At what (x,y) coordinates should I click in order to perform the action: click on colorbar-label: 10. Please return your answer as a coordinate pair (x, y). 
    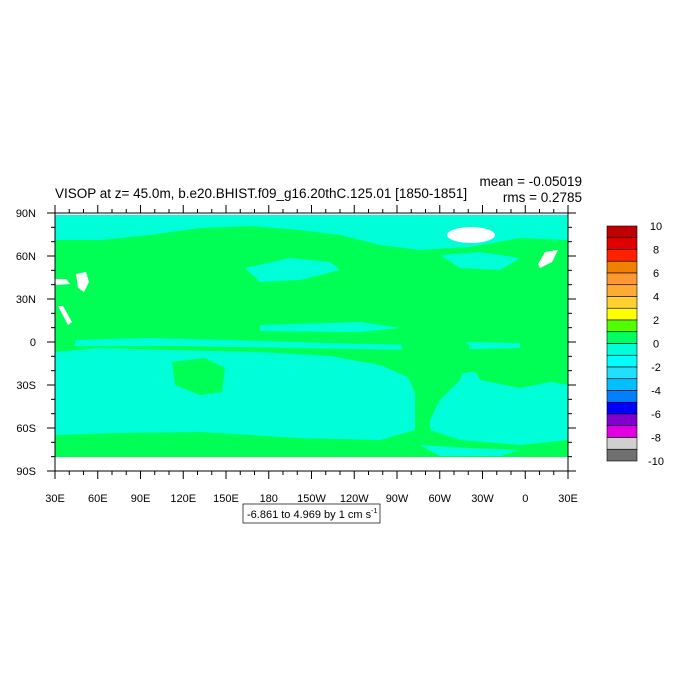
    Looking at the image, I should click on (656, 227).